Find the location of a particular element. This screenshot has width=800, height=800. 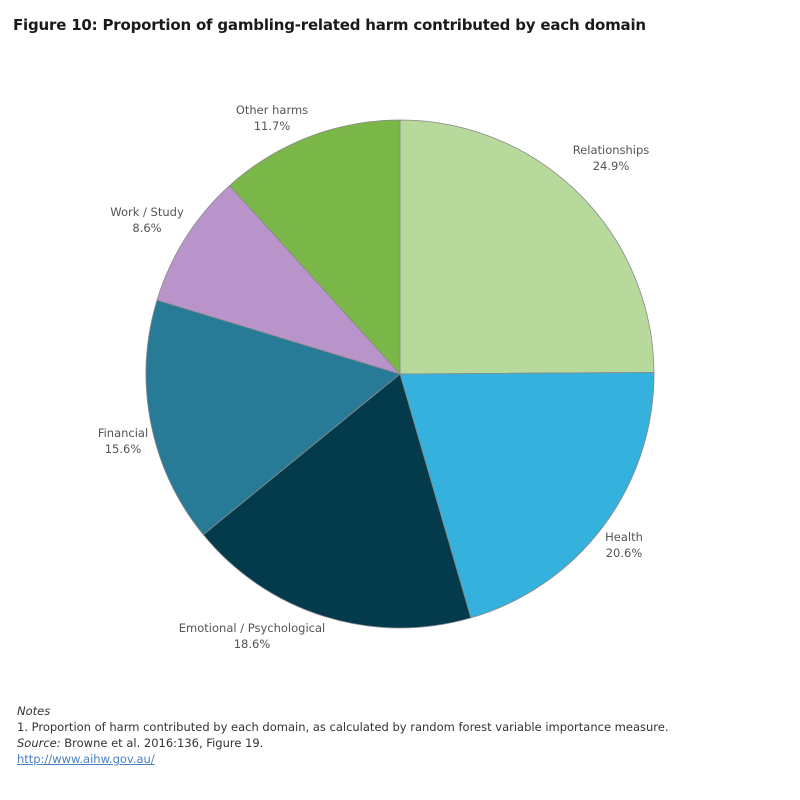

slice-label-emotional: Emotional / Psychological 18.6% is located at coordinates (252, 636).